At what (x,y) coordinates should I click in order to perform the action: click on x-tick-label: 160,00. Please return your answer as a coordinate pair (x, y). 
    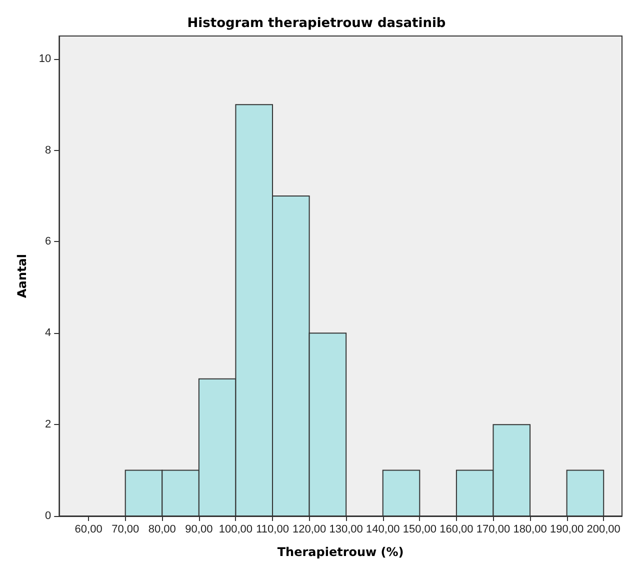
    Looking at the image, I should click on (457, 530).